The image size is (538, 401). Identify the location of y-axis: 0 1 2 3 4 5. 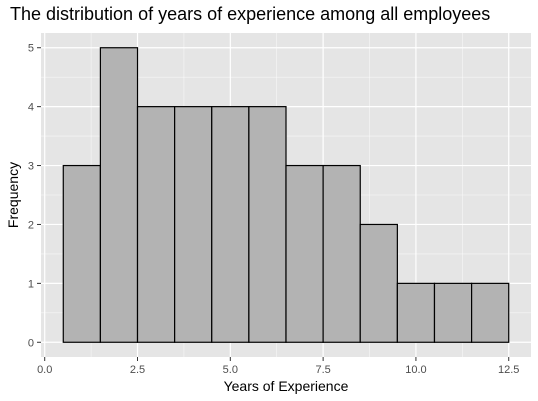
(34, 196).